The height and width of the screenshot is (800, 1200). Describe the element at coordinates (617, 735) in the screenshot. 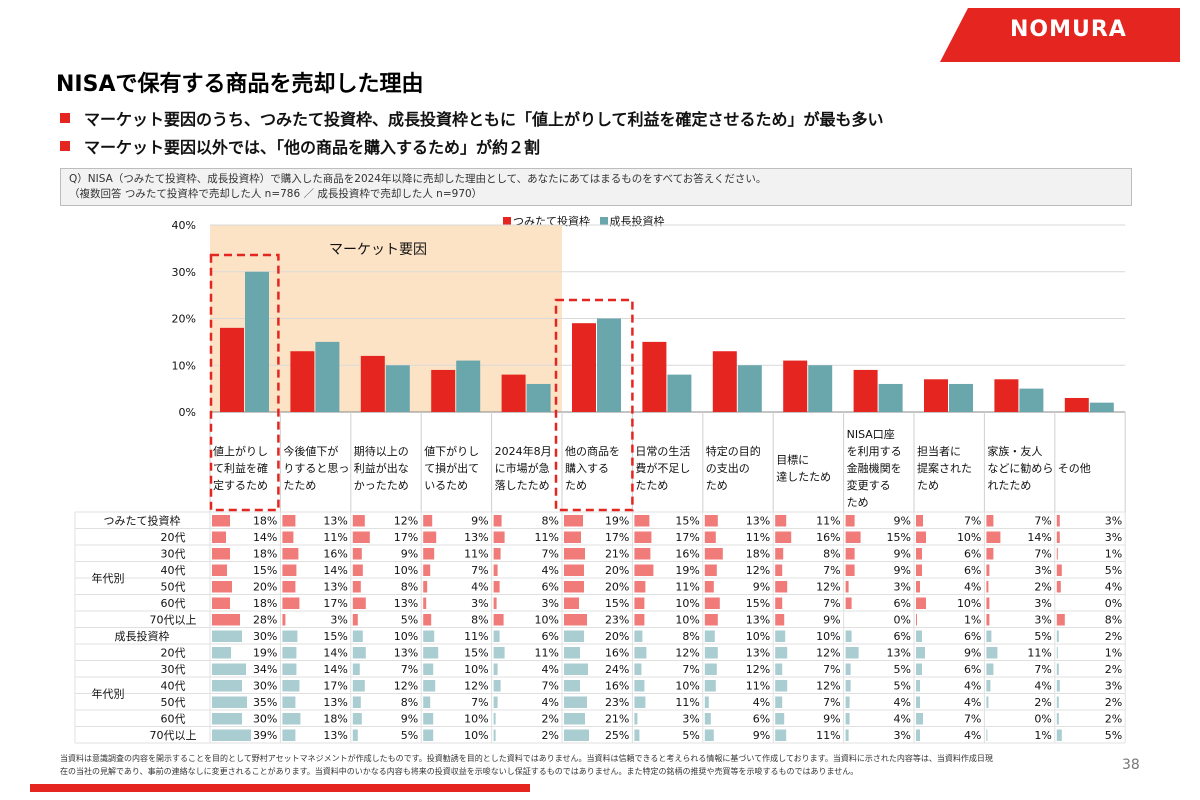

I see `table-value: 25%` at that location.